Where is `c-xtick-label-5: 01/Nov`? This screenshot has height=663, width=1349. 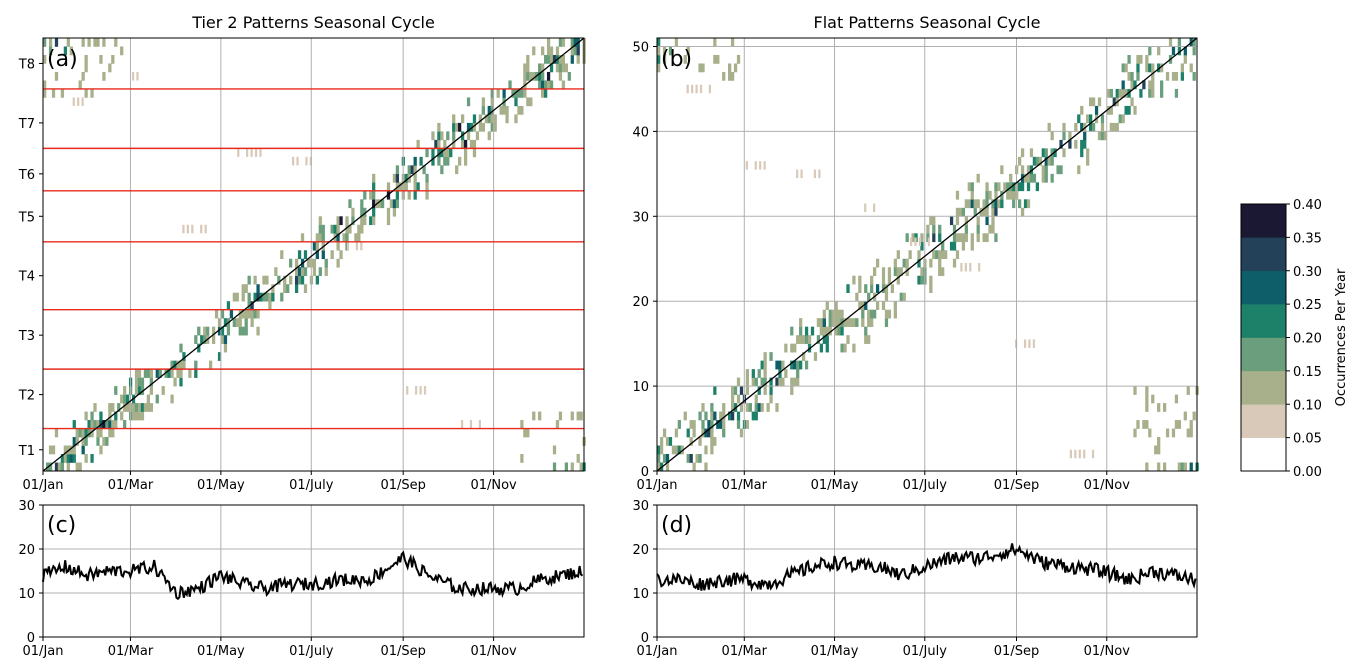 c-xtick-label-5: 01/Nov is located at coordinates (493, 651).